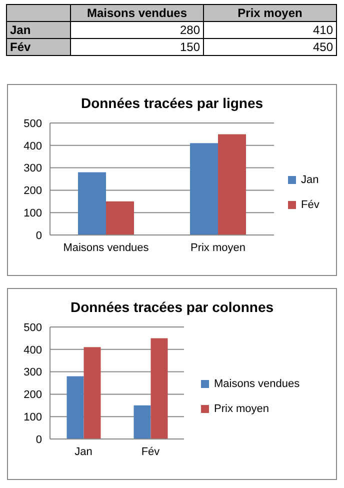  Describe the element at coordinates (172, 308) in the screenshot. I see `chart-title: Données tracées par colonnes` at that location.